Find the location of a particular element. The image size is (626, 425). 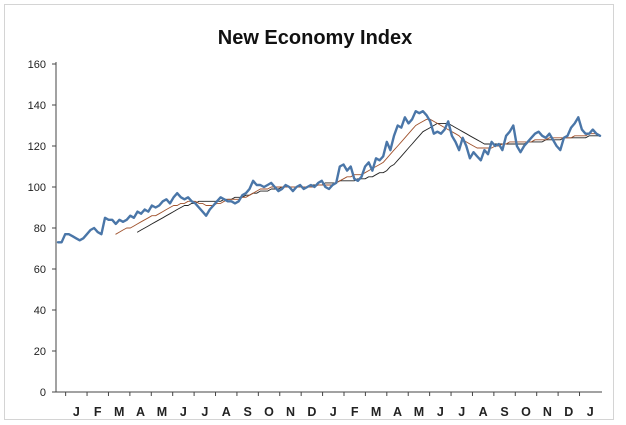

y-tick-label: 100 is located at coordinates (37, 188).